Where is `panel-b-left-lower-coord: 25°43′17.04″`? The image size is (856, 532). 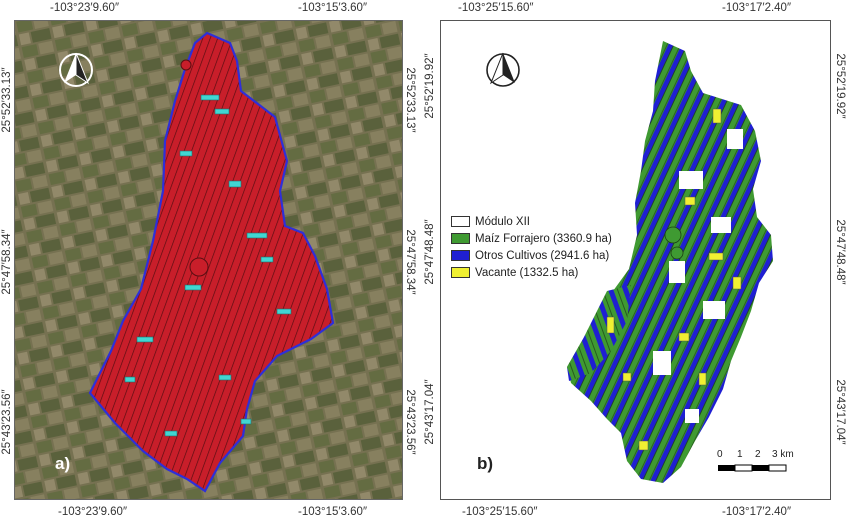
panel-b-left-lower-coord: 25°43′17.04″ is located at coordinates (430, 412).